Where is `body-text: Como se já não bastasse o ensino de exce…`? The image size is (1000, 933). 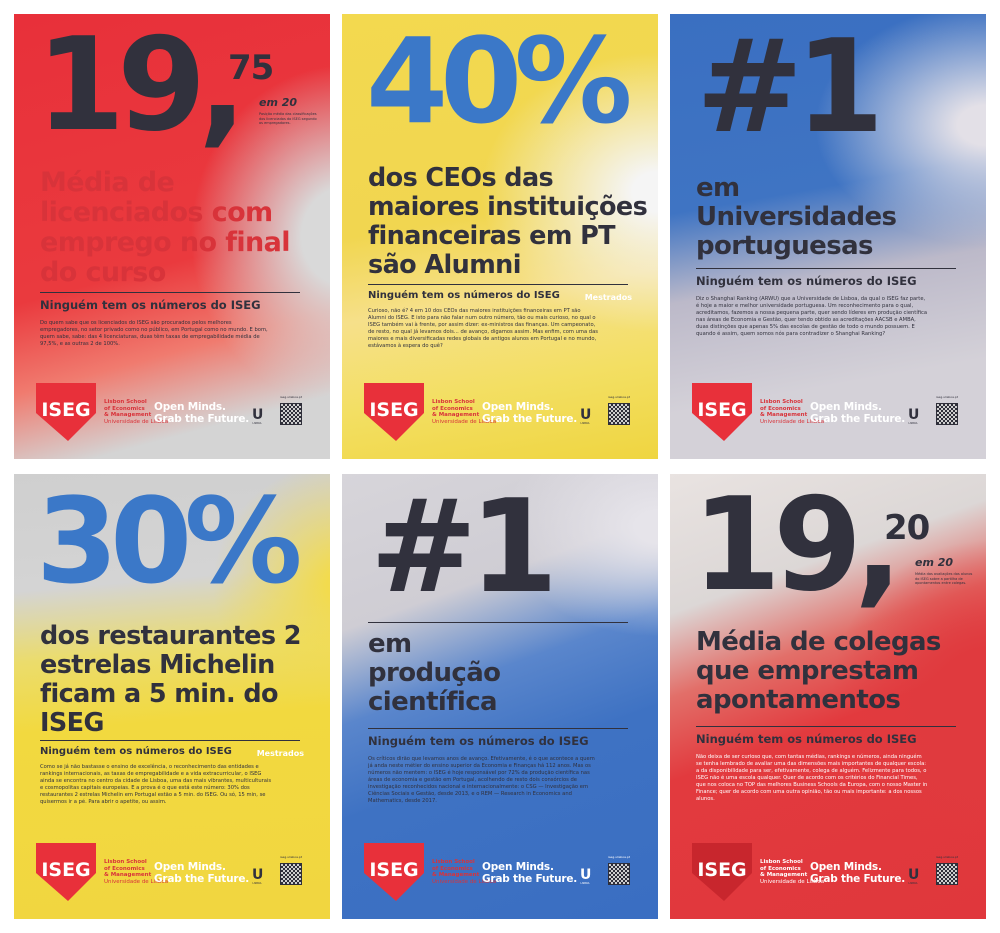
body-text: Como se já não bastasse o ensino de exce… is located at coordinates (156, 784).